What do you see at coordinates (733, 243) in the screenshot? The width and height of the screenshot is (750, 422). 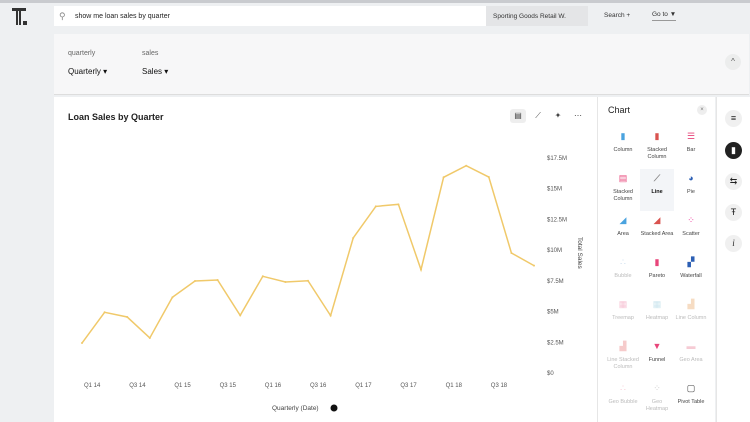 I see `info-icon: i` at bounding box center [733, 243].